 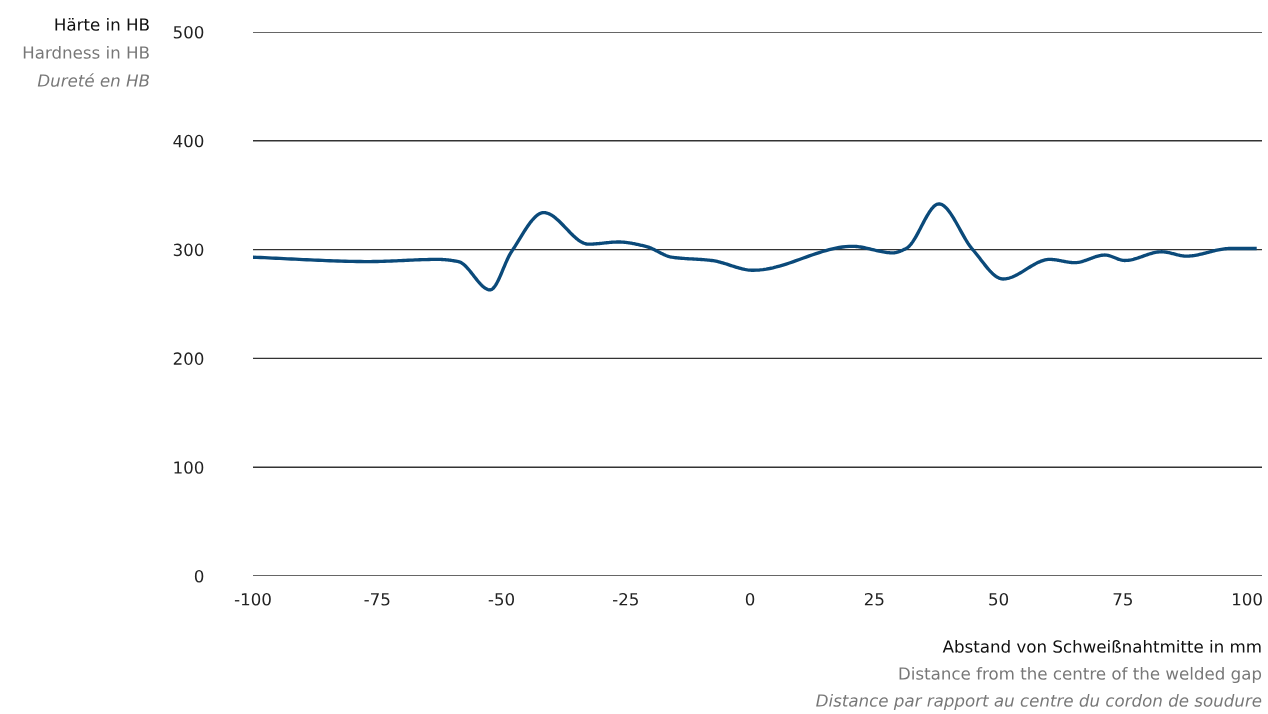 What do you see at coordinates (874, 599) in the screenshot?
I see `x-tick-label: 25` at bounding box center [874, 599].